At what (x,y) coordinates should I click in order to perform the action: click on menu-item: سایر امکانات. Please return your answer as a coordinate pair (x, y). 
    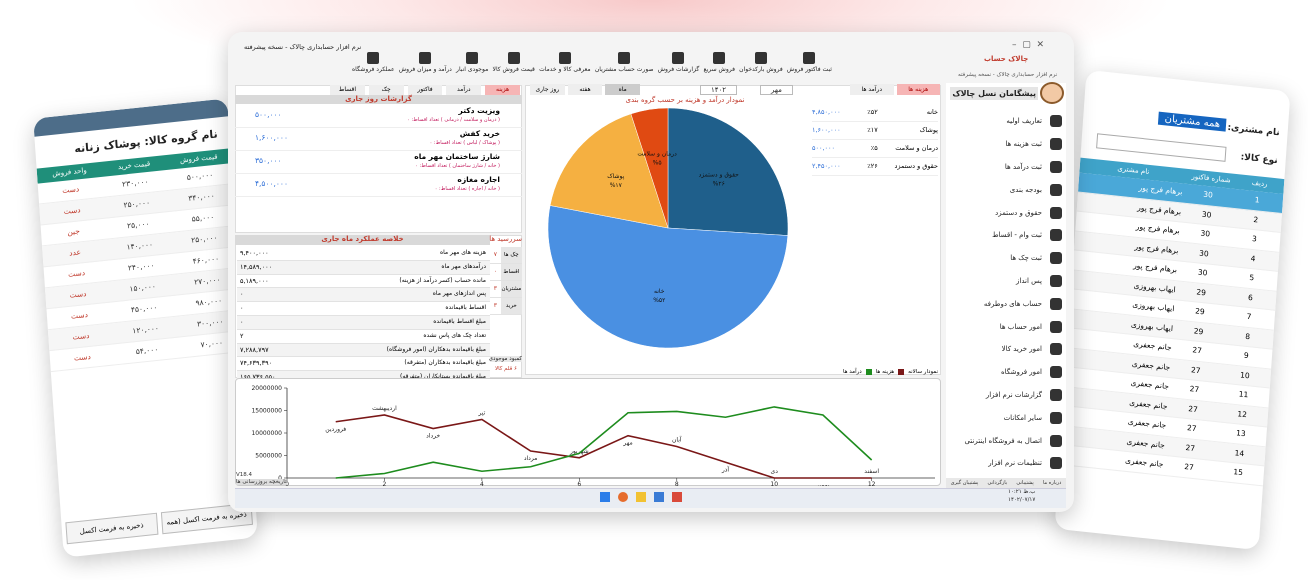
    Looking at the image, I should click on (1007, 417).